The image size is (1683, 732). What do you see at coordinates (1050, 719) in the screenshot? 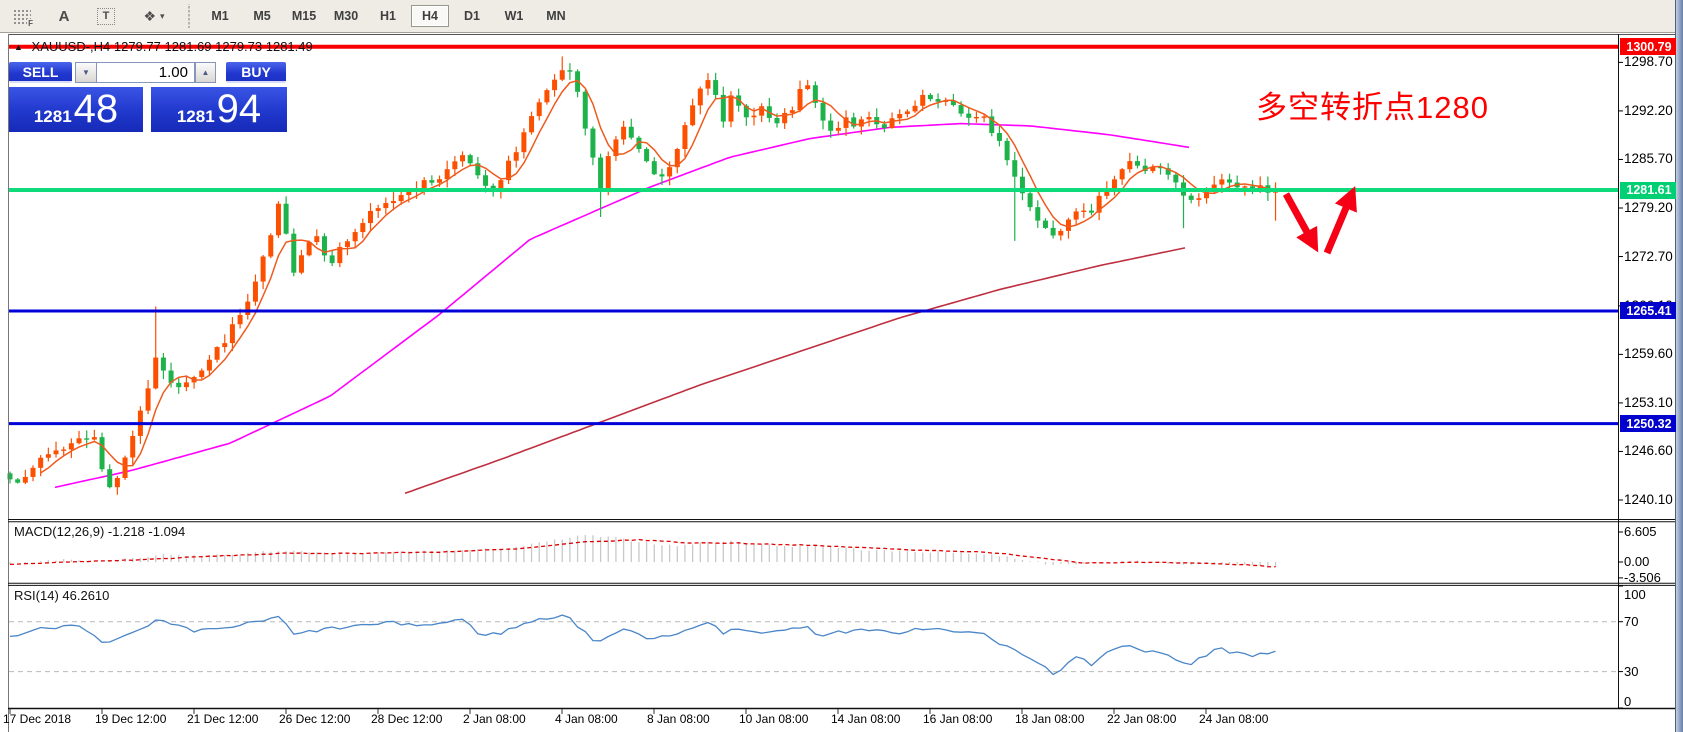
I see `time-axis-label: 18 Jan 08:00` at bounding box center [1050, 719].